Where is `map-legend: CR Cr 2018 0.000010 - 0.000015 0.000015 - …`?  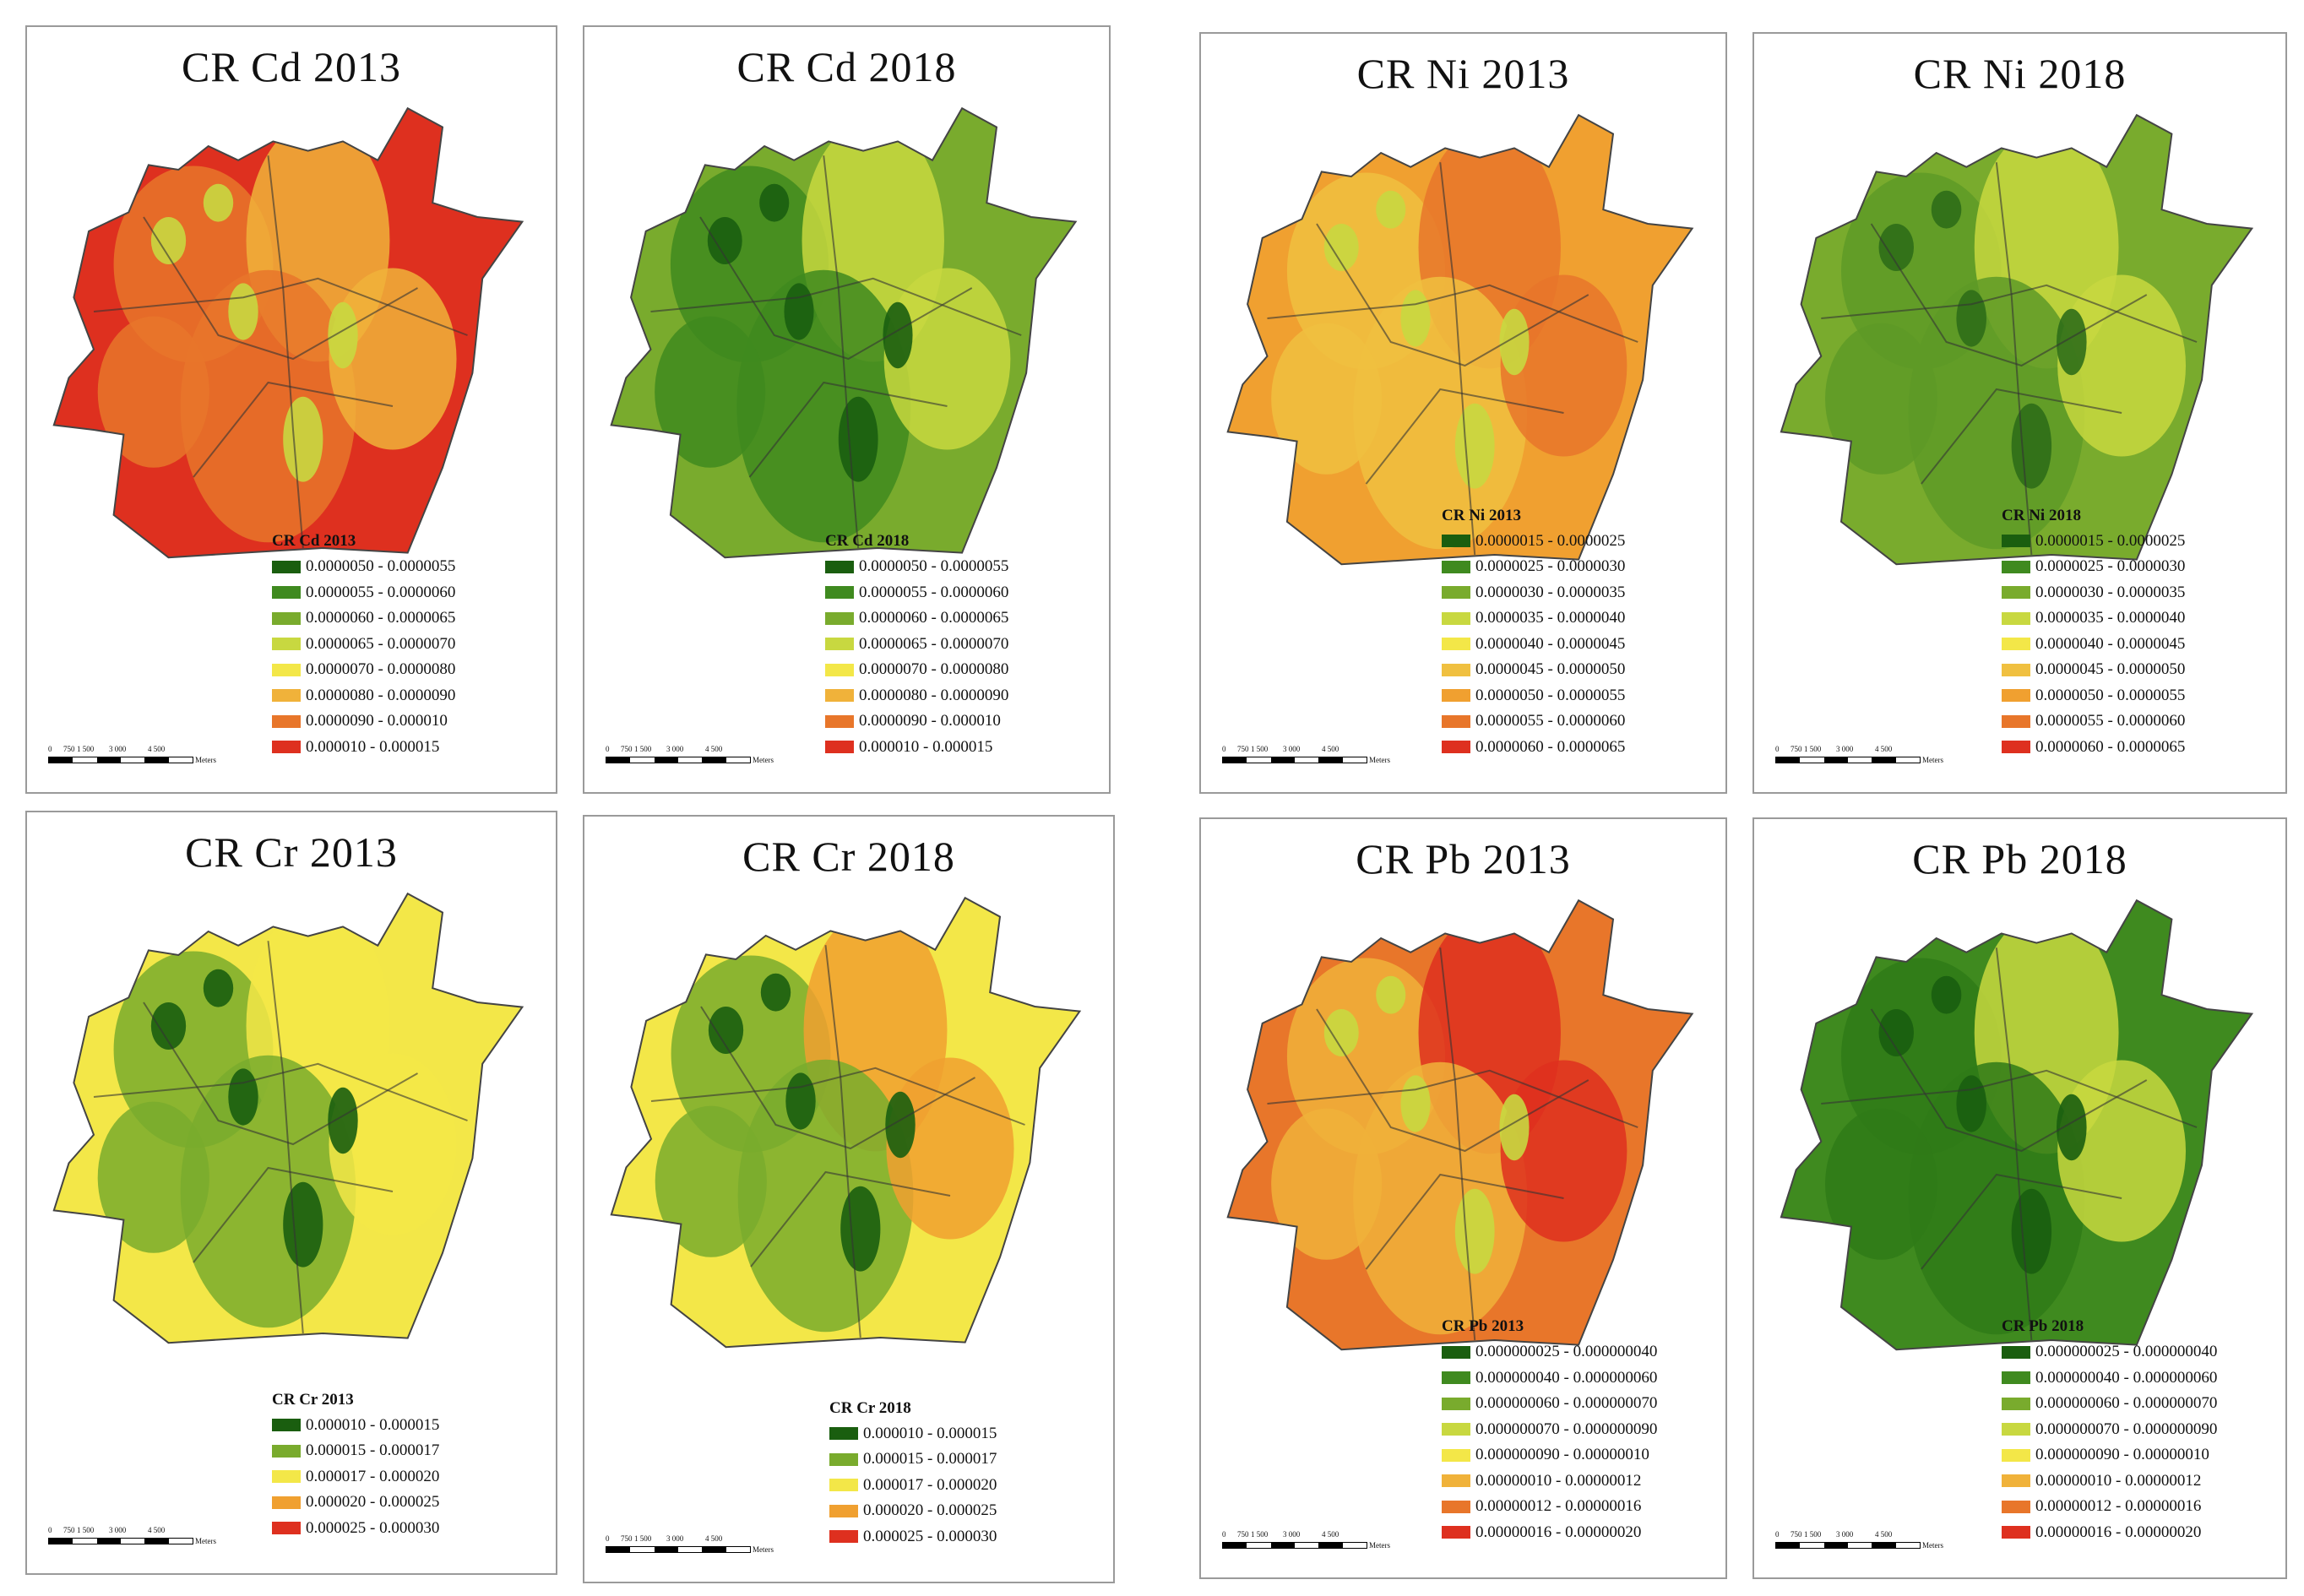 map-legend: CR Cr 2018 0.000010 - 0.000015 0.000015 - … is located at coordinates (956, 1474).